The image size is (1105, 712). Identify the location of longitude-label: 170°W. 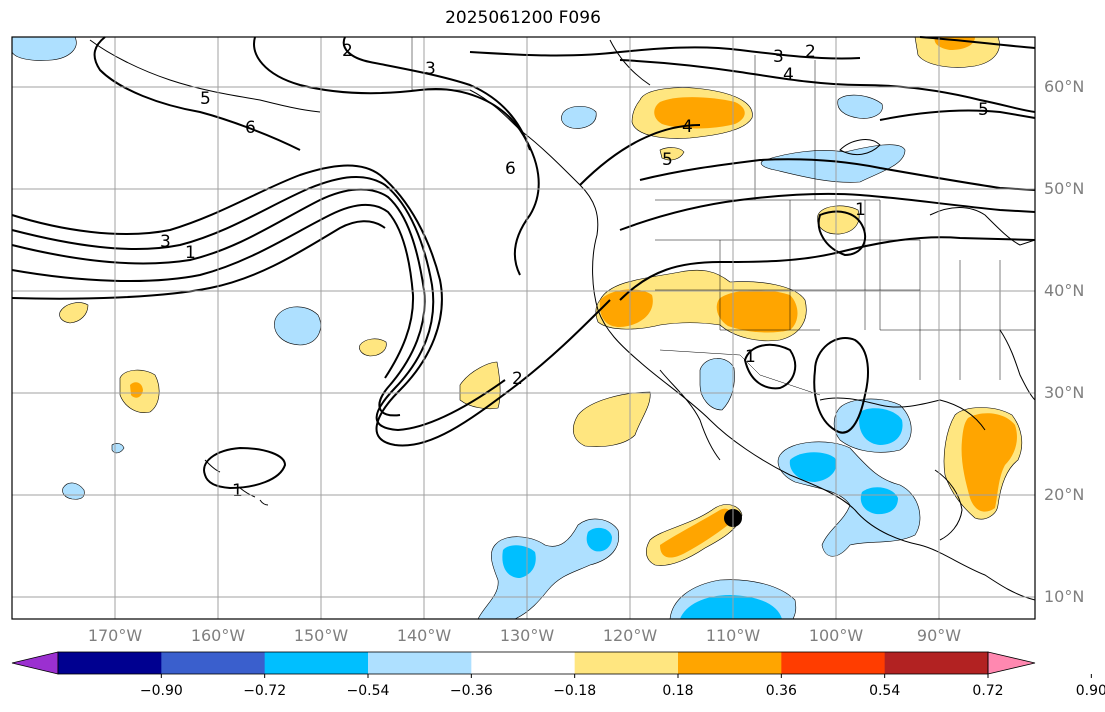
(115, 635).